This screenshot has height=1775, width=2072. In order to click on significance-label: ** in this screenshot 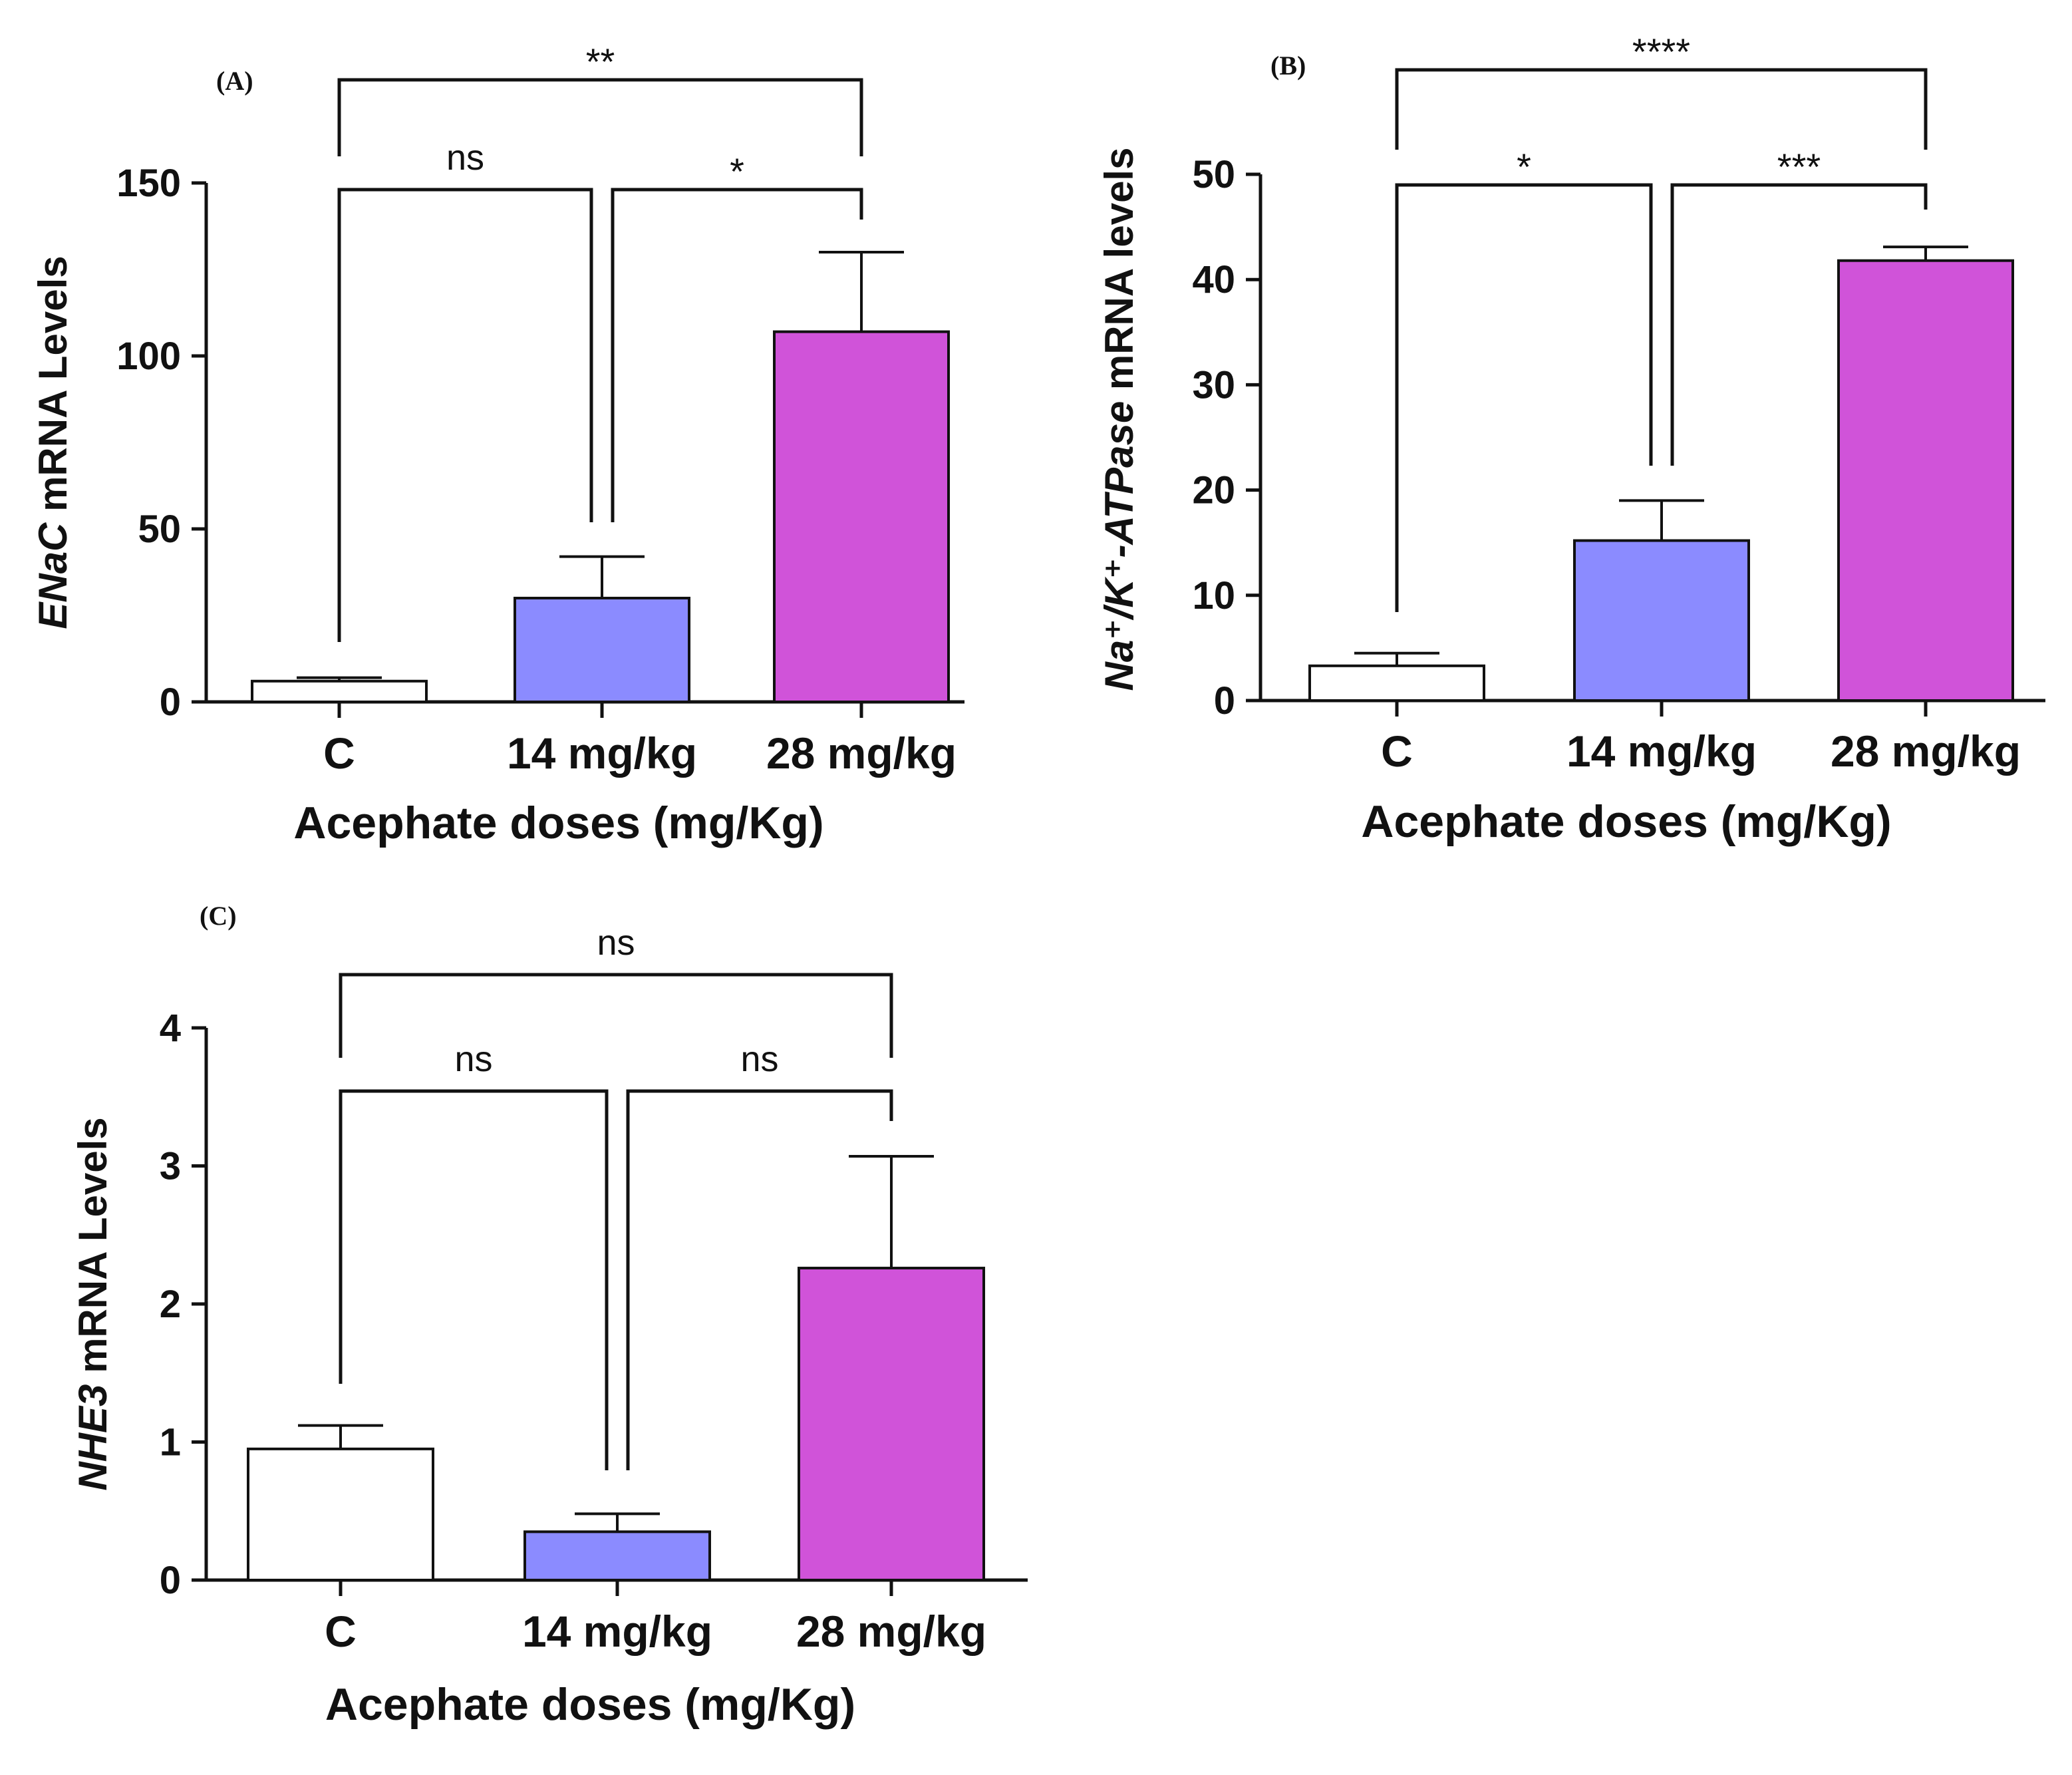, I will do `click(600, 61)`.